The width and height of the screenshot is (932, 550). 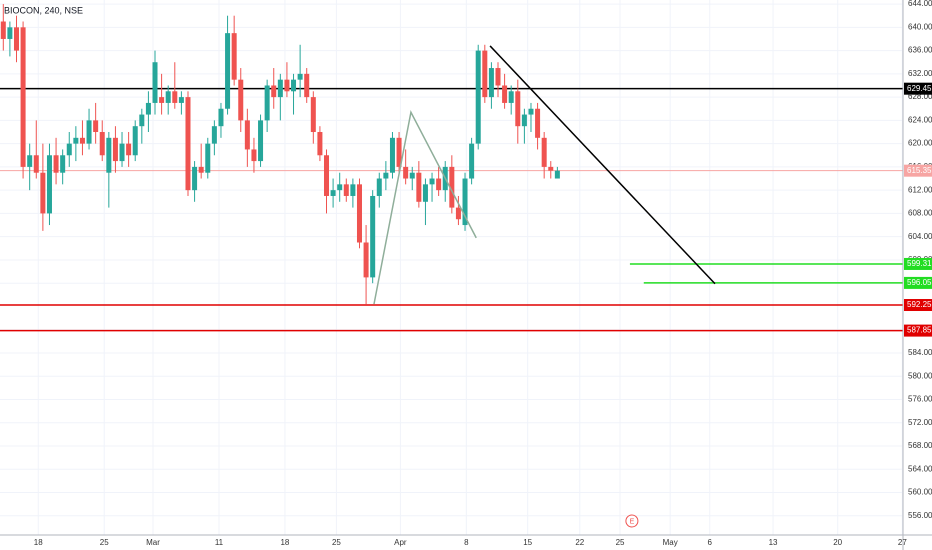 I want to click on earnings-marker, so click(x=632, y=521).